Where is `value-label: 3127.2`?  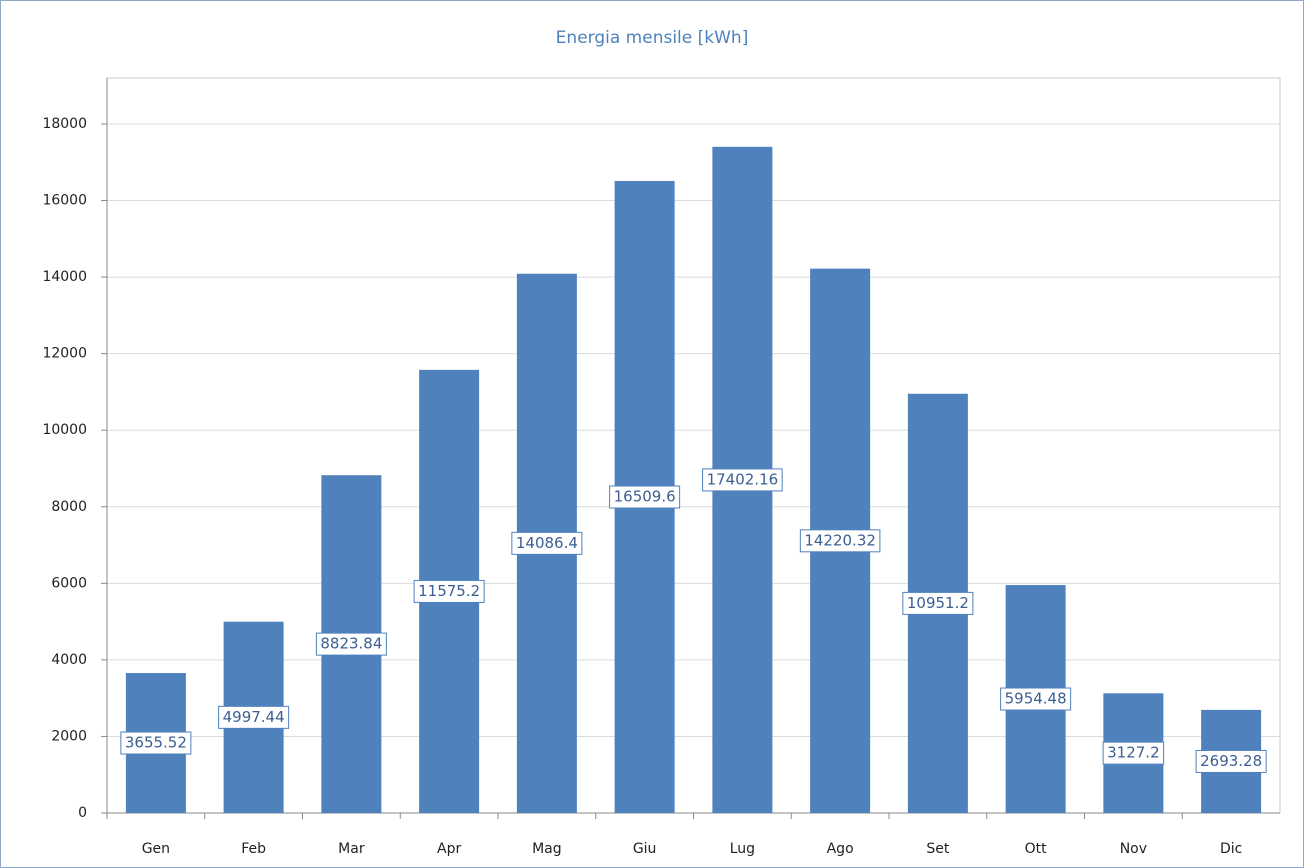 value-label: 3127.2 is located at coordinates (1133, 753).